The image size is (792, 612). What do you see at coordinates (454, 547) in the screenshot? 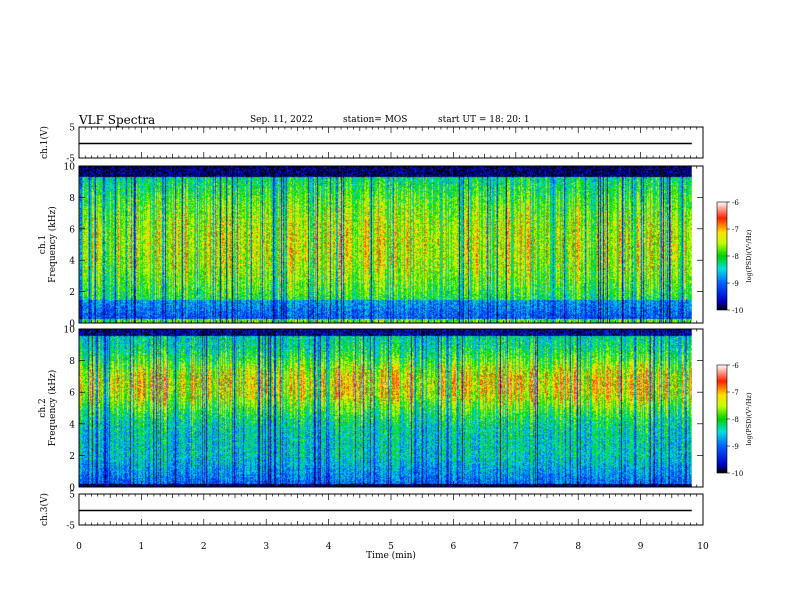
I see `x-tick-label: 6` at bounding box center [454, 547].